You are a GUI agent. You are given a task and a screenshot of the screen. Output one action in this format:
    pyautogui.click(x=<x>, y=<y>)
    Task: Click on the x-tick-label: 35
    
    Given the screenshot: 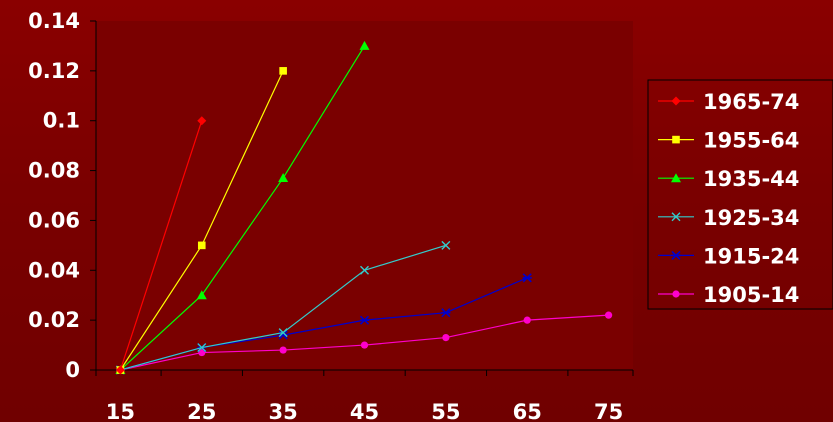 What is the action you would take?
    pyautogui.click(x=283, y=411)
    